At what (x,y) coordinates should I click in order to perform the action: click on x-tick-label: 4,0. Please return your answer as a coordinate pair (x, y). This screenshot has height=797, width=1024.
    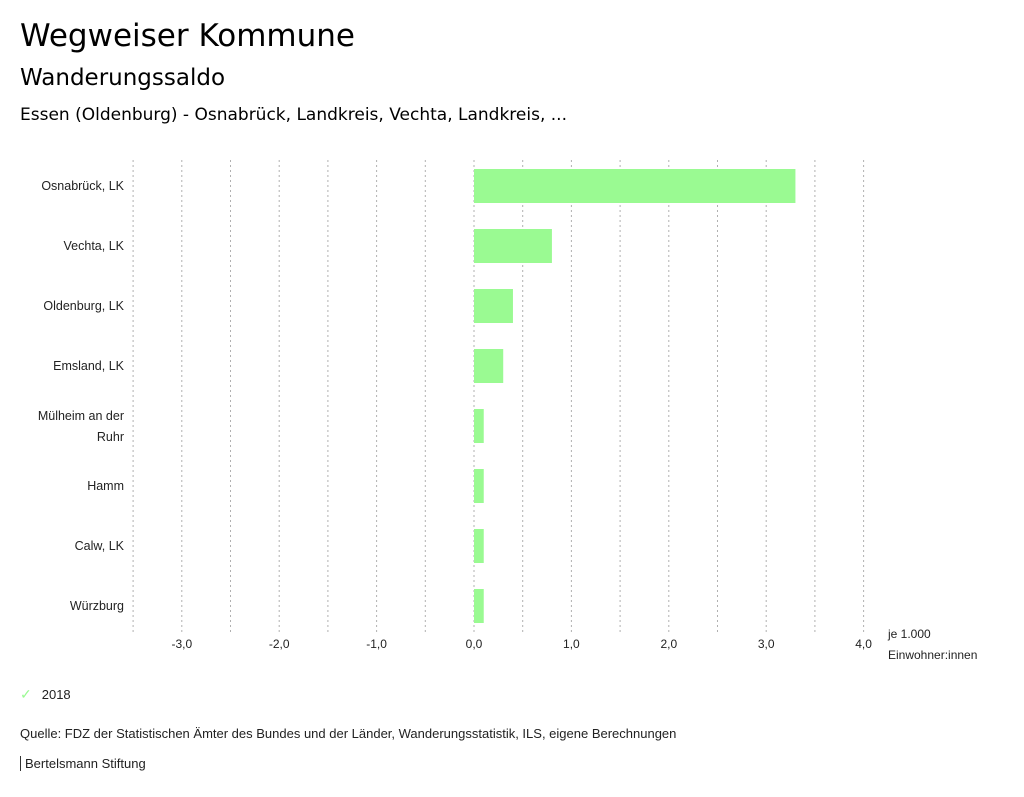
    Looking at the image, I should click on (863, 644).